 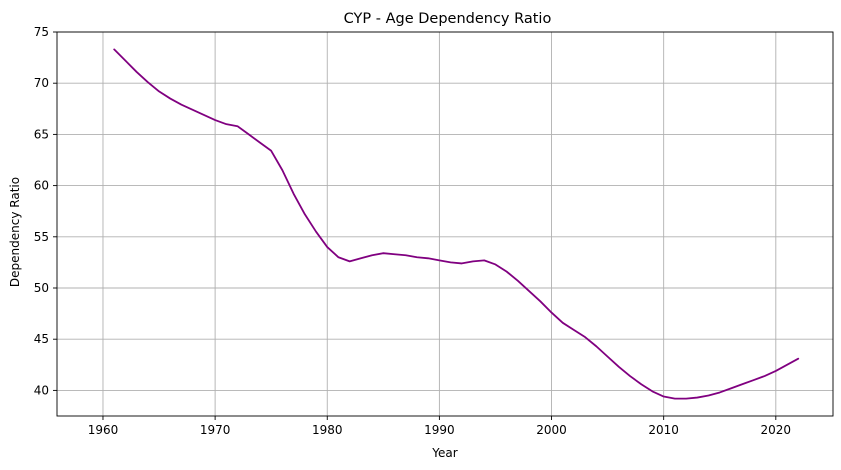 What do you see at coordinates (551, 430) in the screenshot?
I see `x-tick-label: 2000` at bounding box center [551, 430].